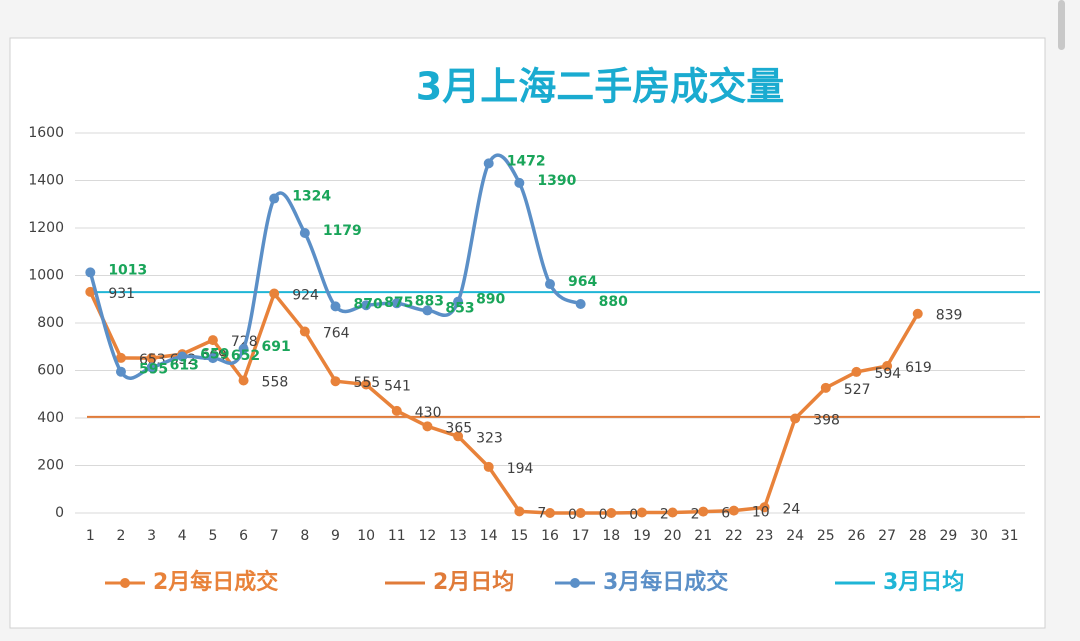  I want to click on data-label: 619, so click(918, 368).